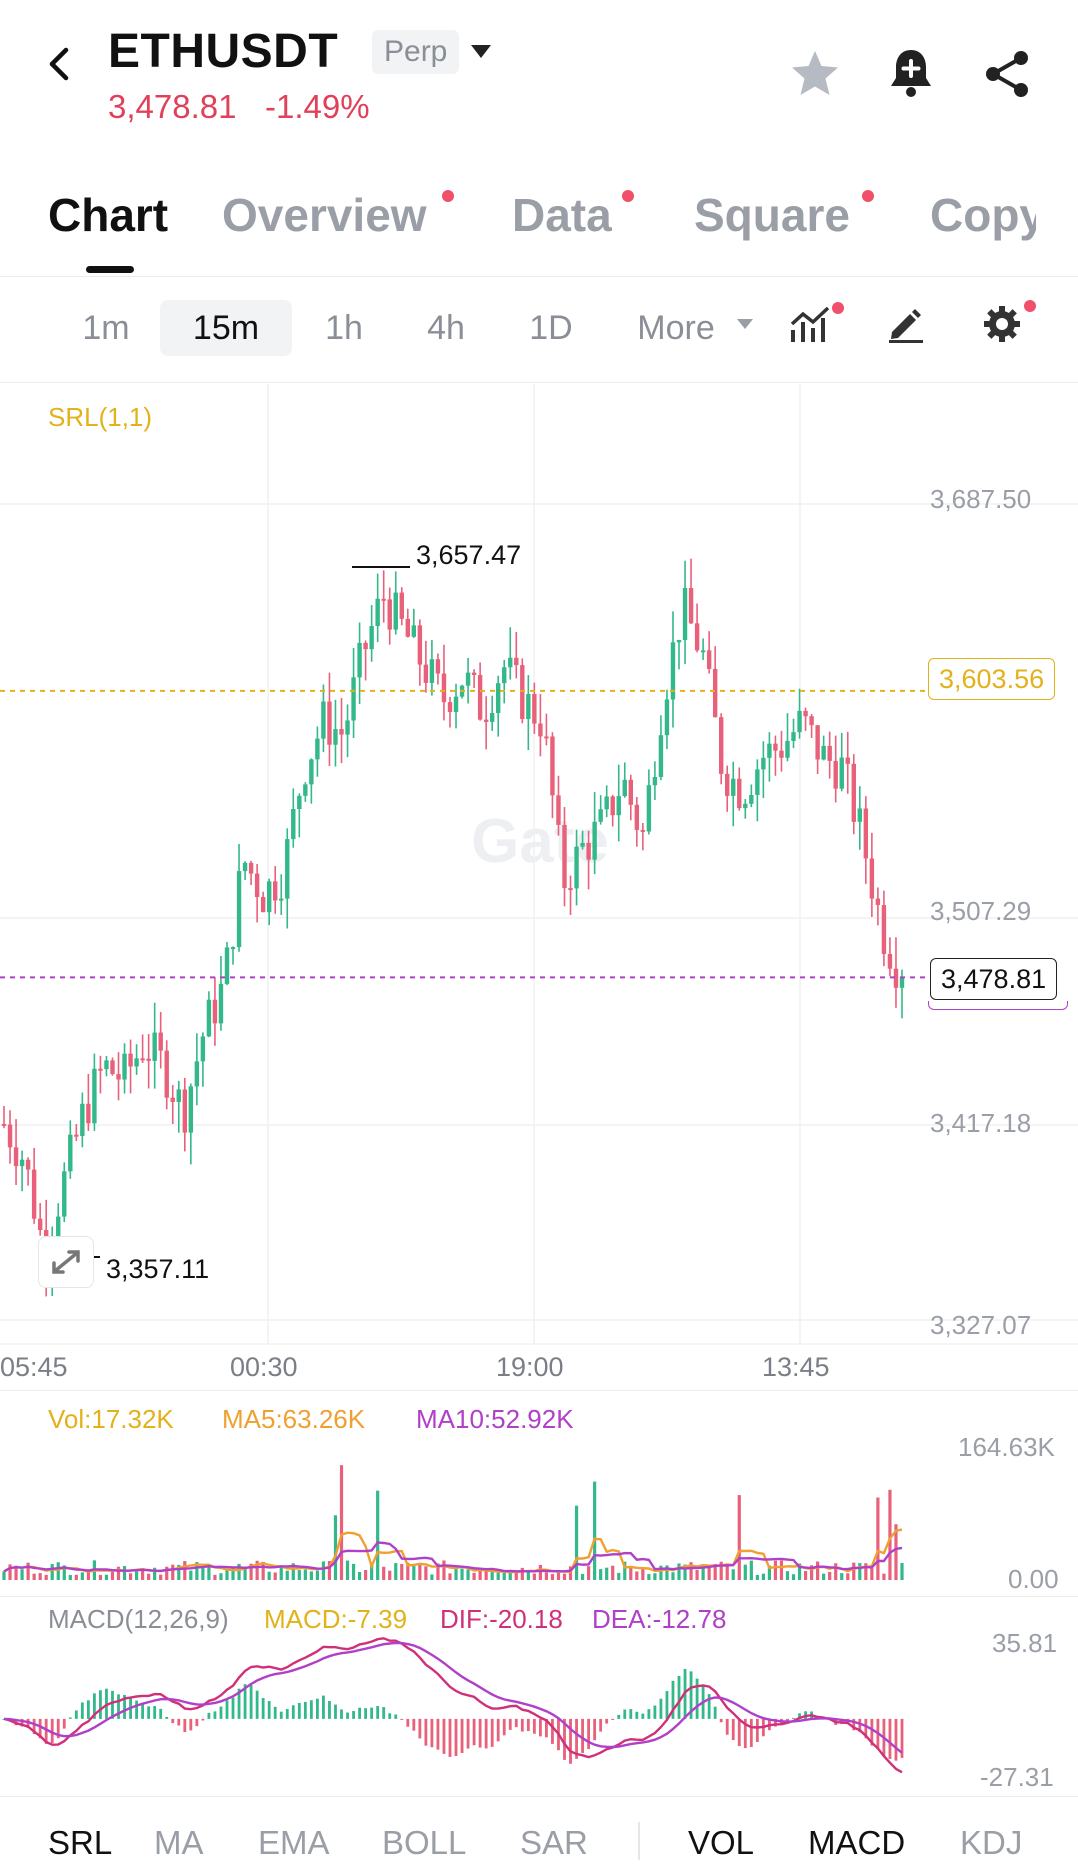 The width and height of the screenshot is (1078, 1869). Describe the element at coordinates (554, 1842) in the screenshot. I see `indicator-sar: SAR` at that location.